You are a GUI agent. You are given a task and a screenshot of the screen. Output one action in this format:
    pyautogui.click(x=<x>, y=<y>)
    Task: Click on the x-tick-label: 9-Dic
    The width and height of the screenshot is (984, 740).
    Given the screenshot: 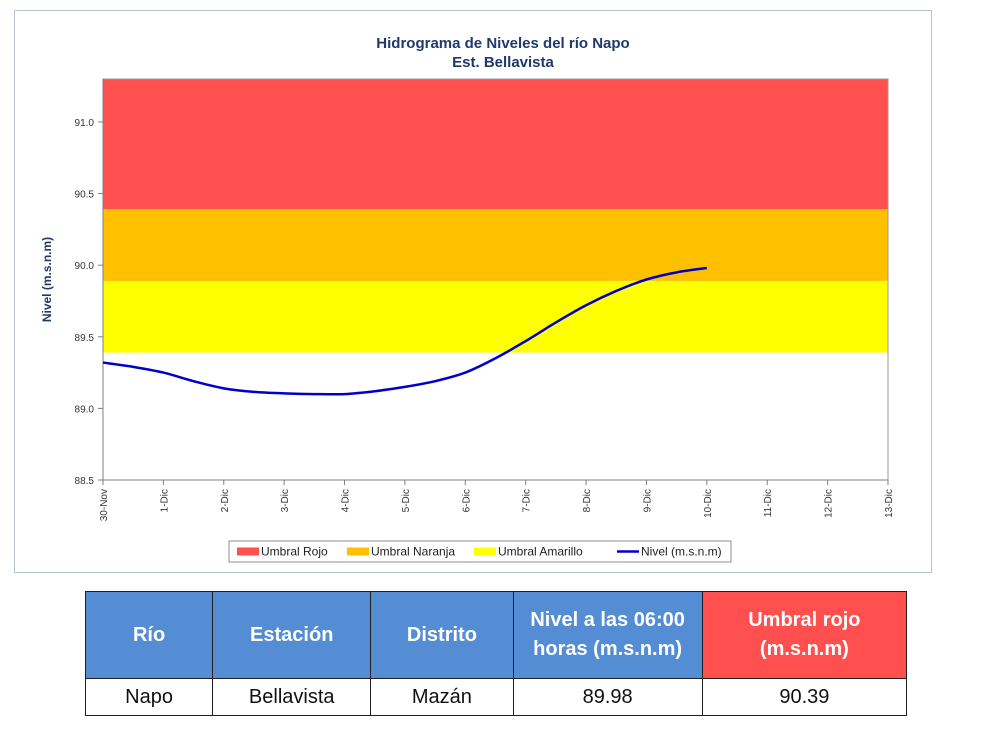 What is the action you would take?
    pyautogui.click(x=647, y=500)
    